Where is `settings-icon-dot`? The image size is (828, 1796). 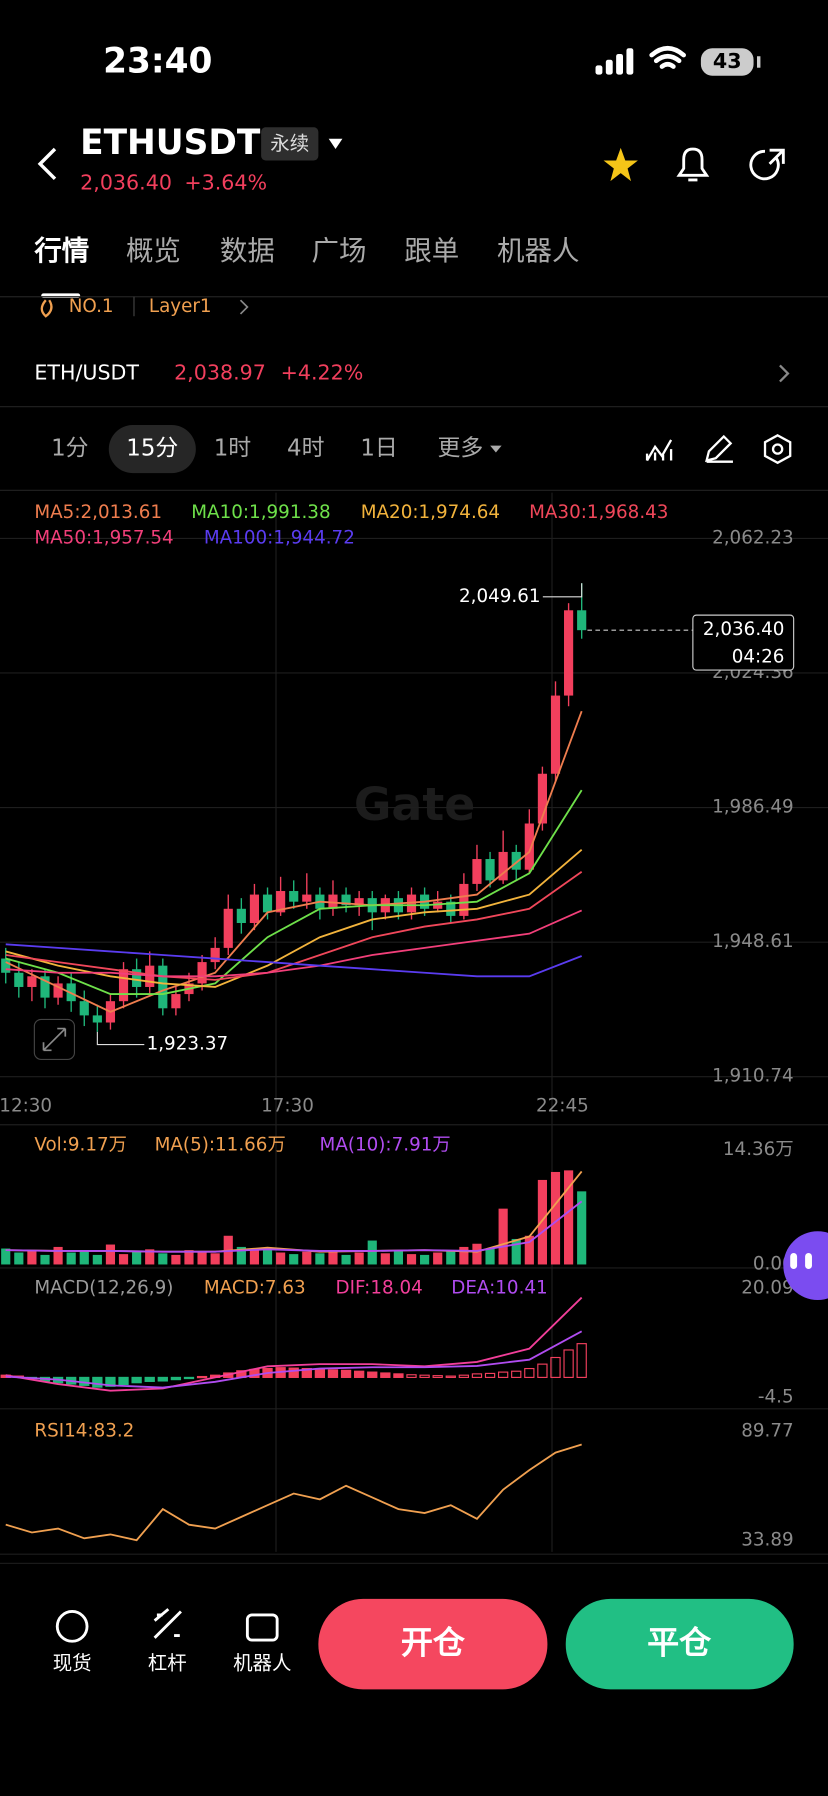
settings-icon-dot is located at coordinates (777, 449).